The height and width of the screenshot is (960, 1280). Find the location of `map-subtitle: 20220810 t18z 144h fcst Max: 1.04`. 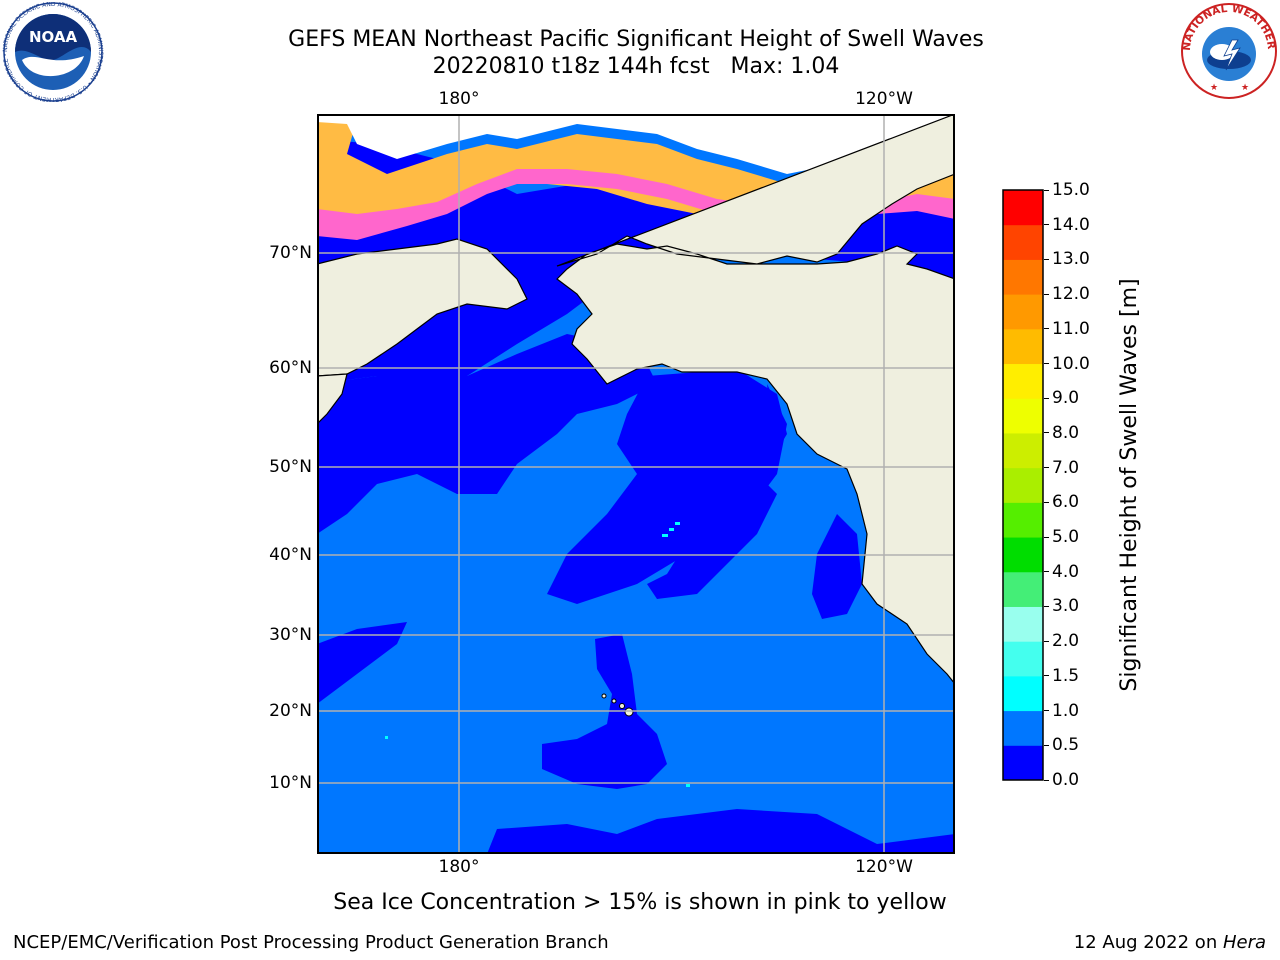

map-subtitle: 20220810 t18z 144h fcst Max: 1.04 is located at coordinates (636, 66).